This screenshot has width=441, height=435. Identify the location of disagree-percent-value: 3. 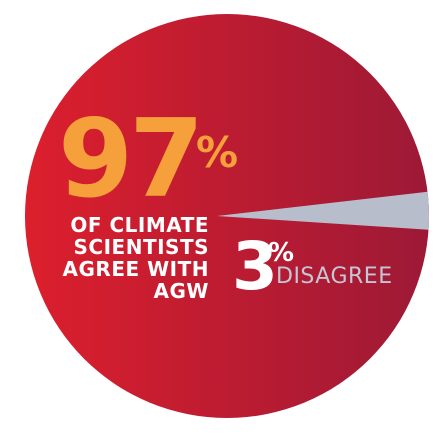
(255, 266).